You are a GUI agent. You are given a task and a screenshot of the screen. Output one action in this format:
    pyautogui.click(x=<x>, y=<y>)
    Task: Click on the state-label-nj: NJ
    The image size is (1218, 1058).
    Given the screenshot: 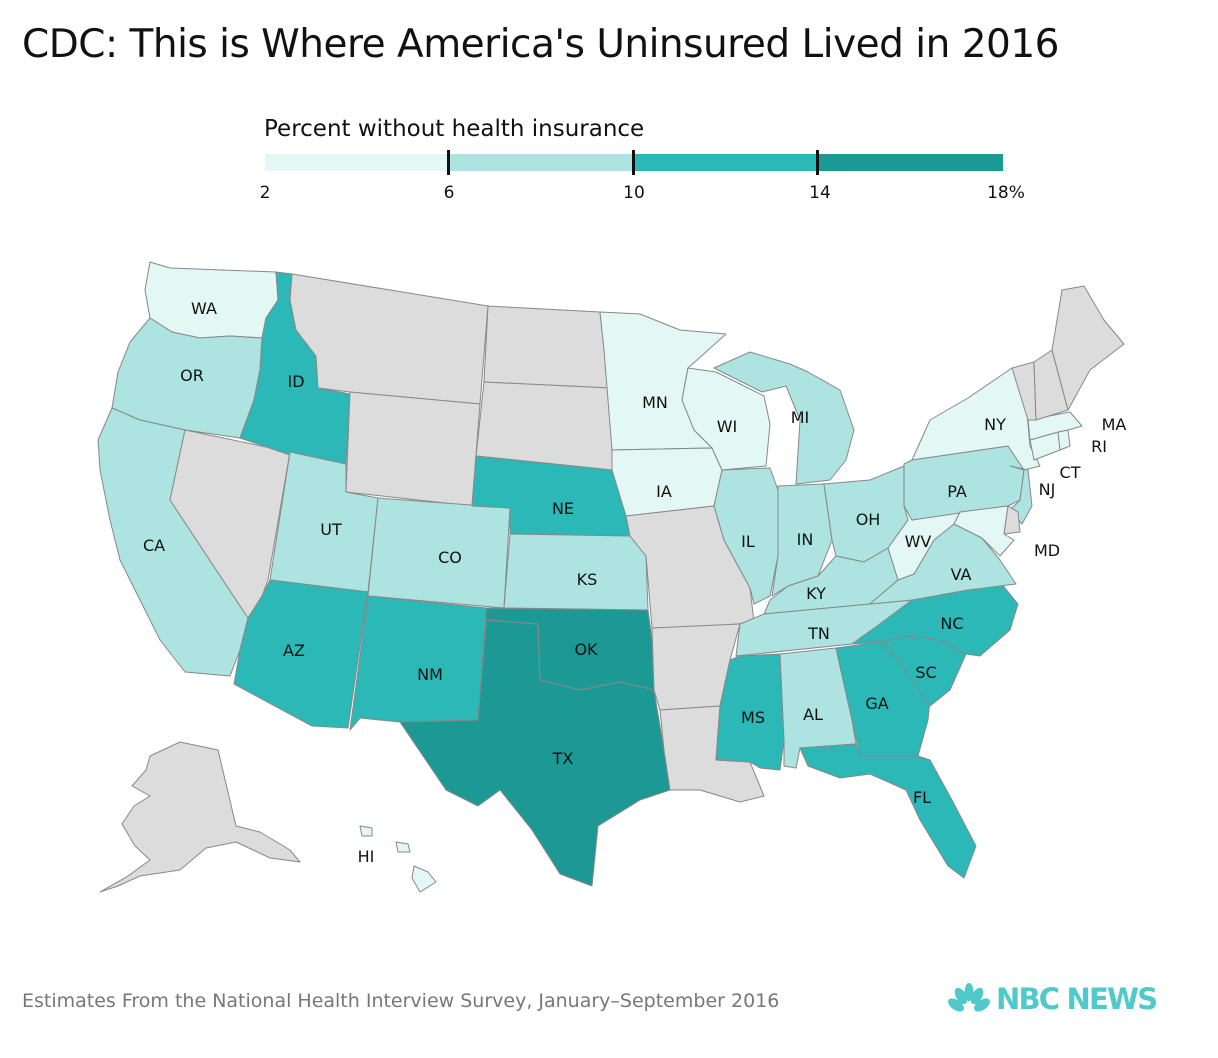 What is the action you would take?
    pyautogui.click(x=1047, y=489)
    